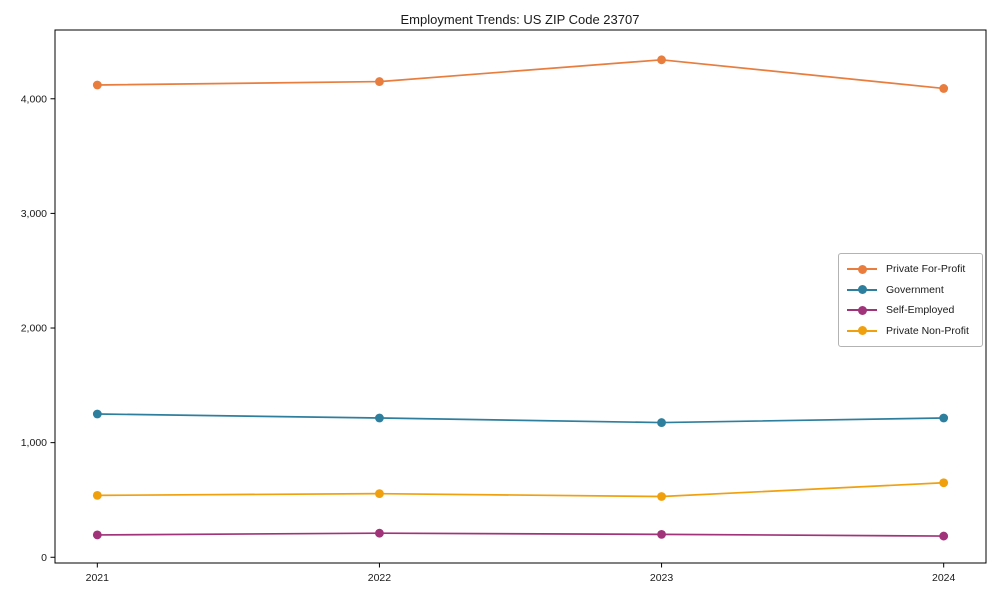  What do you see at coordinates (662, 578) in the screenshot?
I see `x-tick-label: 2023` at bounding box center [662, 578].